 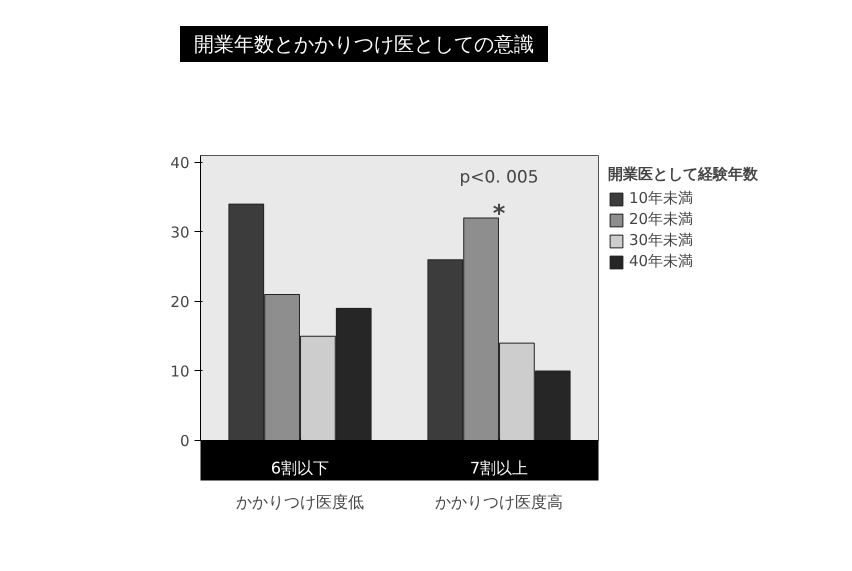 I want to click on legend-label: 20年未満, so click(x=661, y=219).